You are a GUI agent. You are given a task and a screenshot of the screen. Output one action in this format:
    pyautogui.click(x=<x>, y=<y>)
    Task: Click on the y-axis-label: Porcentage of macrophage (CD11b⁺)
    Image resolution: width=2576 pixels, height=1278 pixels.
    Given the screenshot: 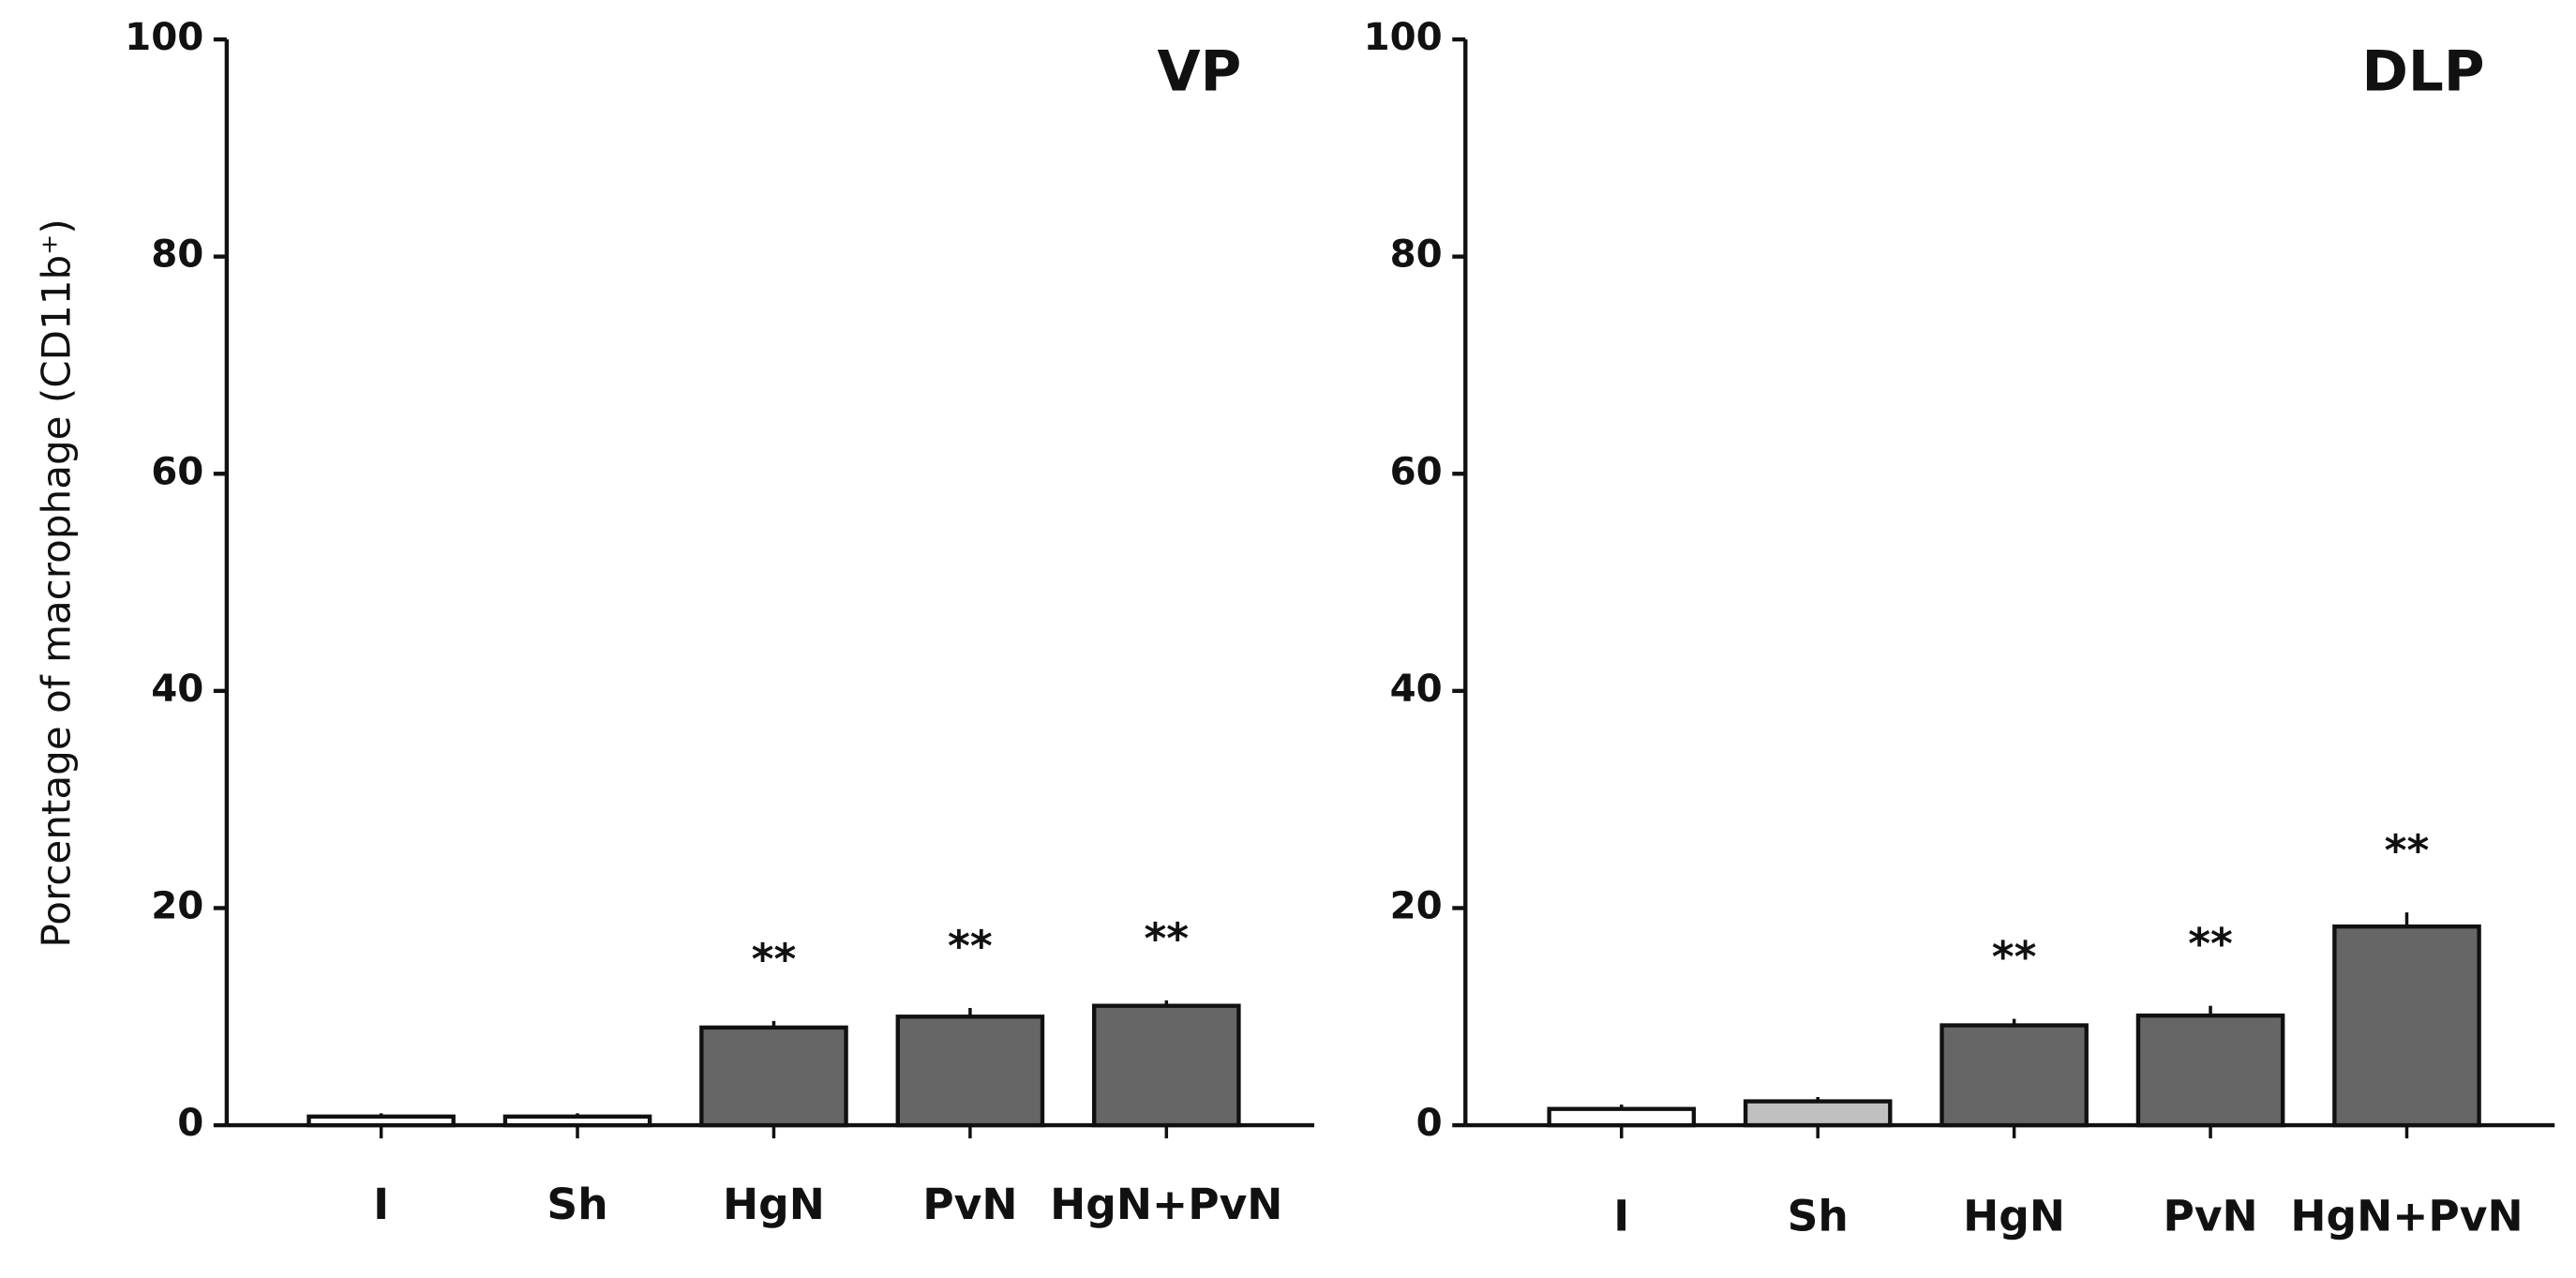 What is the action you would take?
    pyautogui.click(x=57, y=582)
    